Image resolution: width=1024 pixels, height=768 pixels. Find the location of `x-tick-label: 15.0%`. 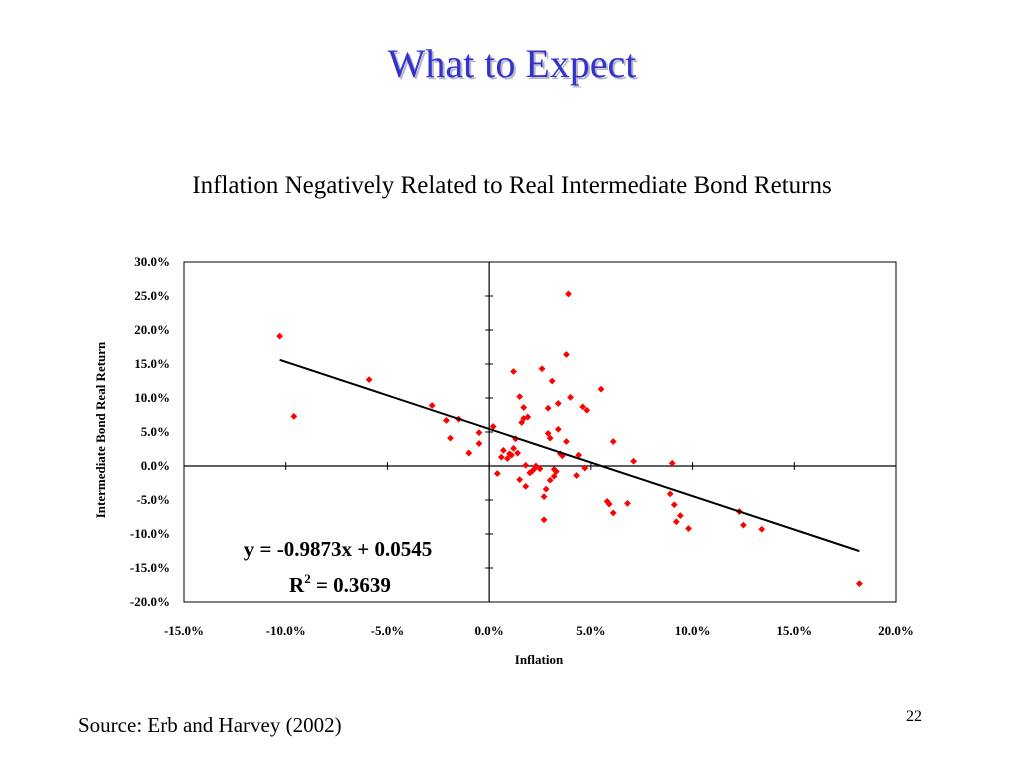

x-tick-label: 15.0% is located at coordinates (794, 630).